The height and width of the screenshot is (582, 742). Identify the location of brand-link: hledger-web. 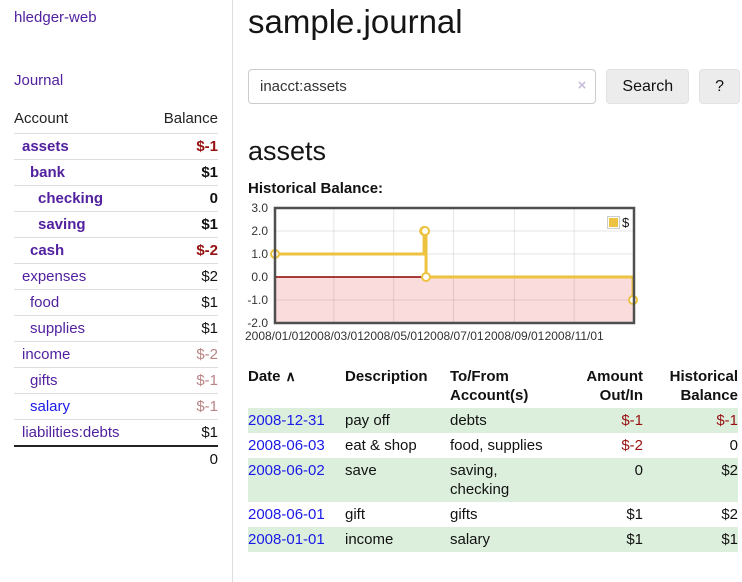
(55, 17).